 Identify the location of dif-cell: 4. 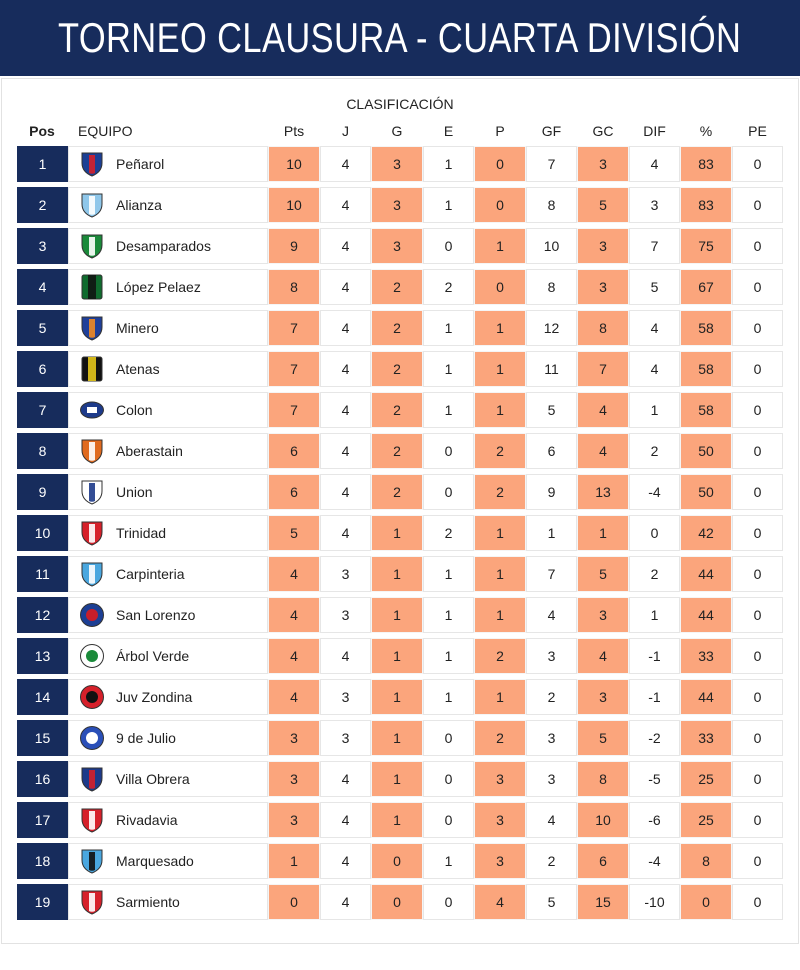
(654, 369).